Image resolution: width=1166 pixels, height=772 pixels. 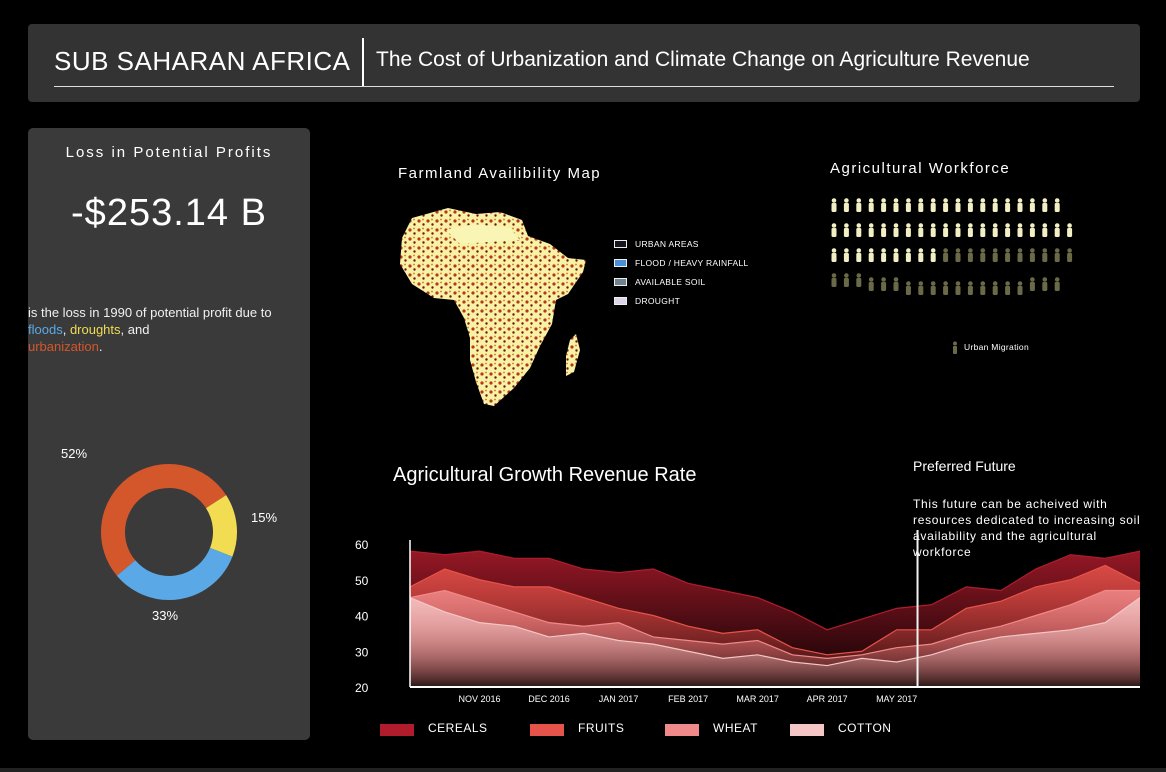 What do you see at coordinates (670, 281) in the screenshot?
I see `legend-label: AVAILABLE SOIL` at bounding box center [670, 281].